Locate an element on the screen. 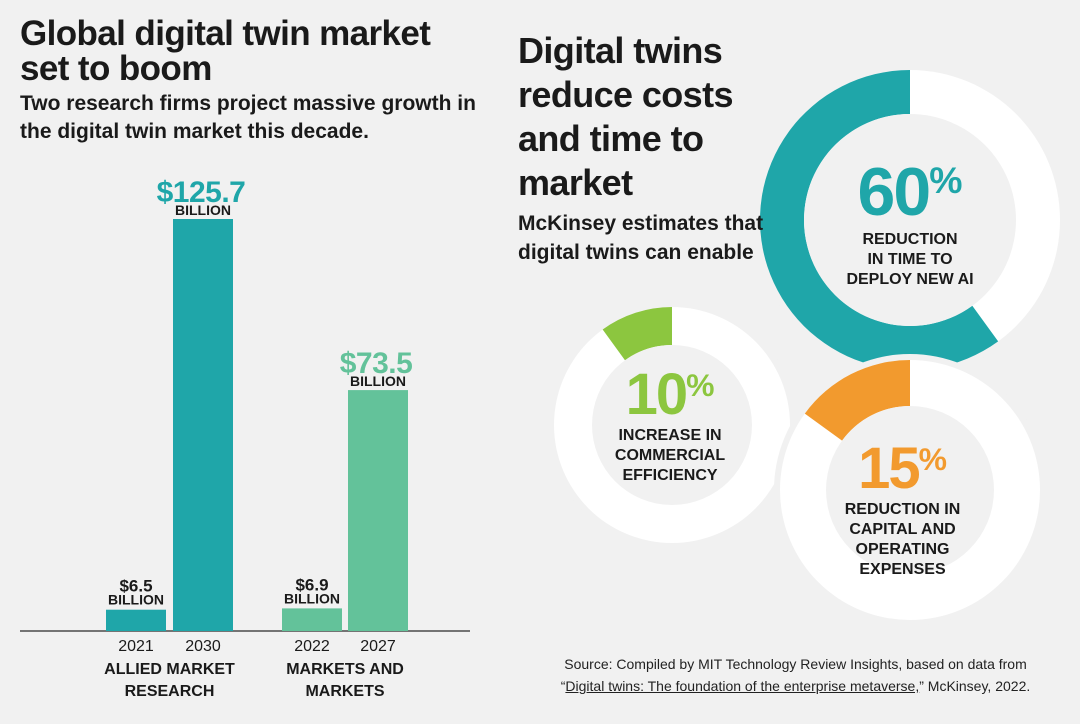  donut-60-percent: 60% is located at coordinates (910, 192).